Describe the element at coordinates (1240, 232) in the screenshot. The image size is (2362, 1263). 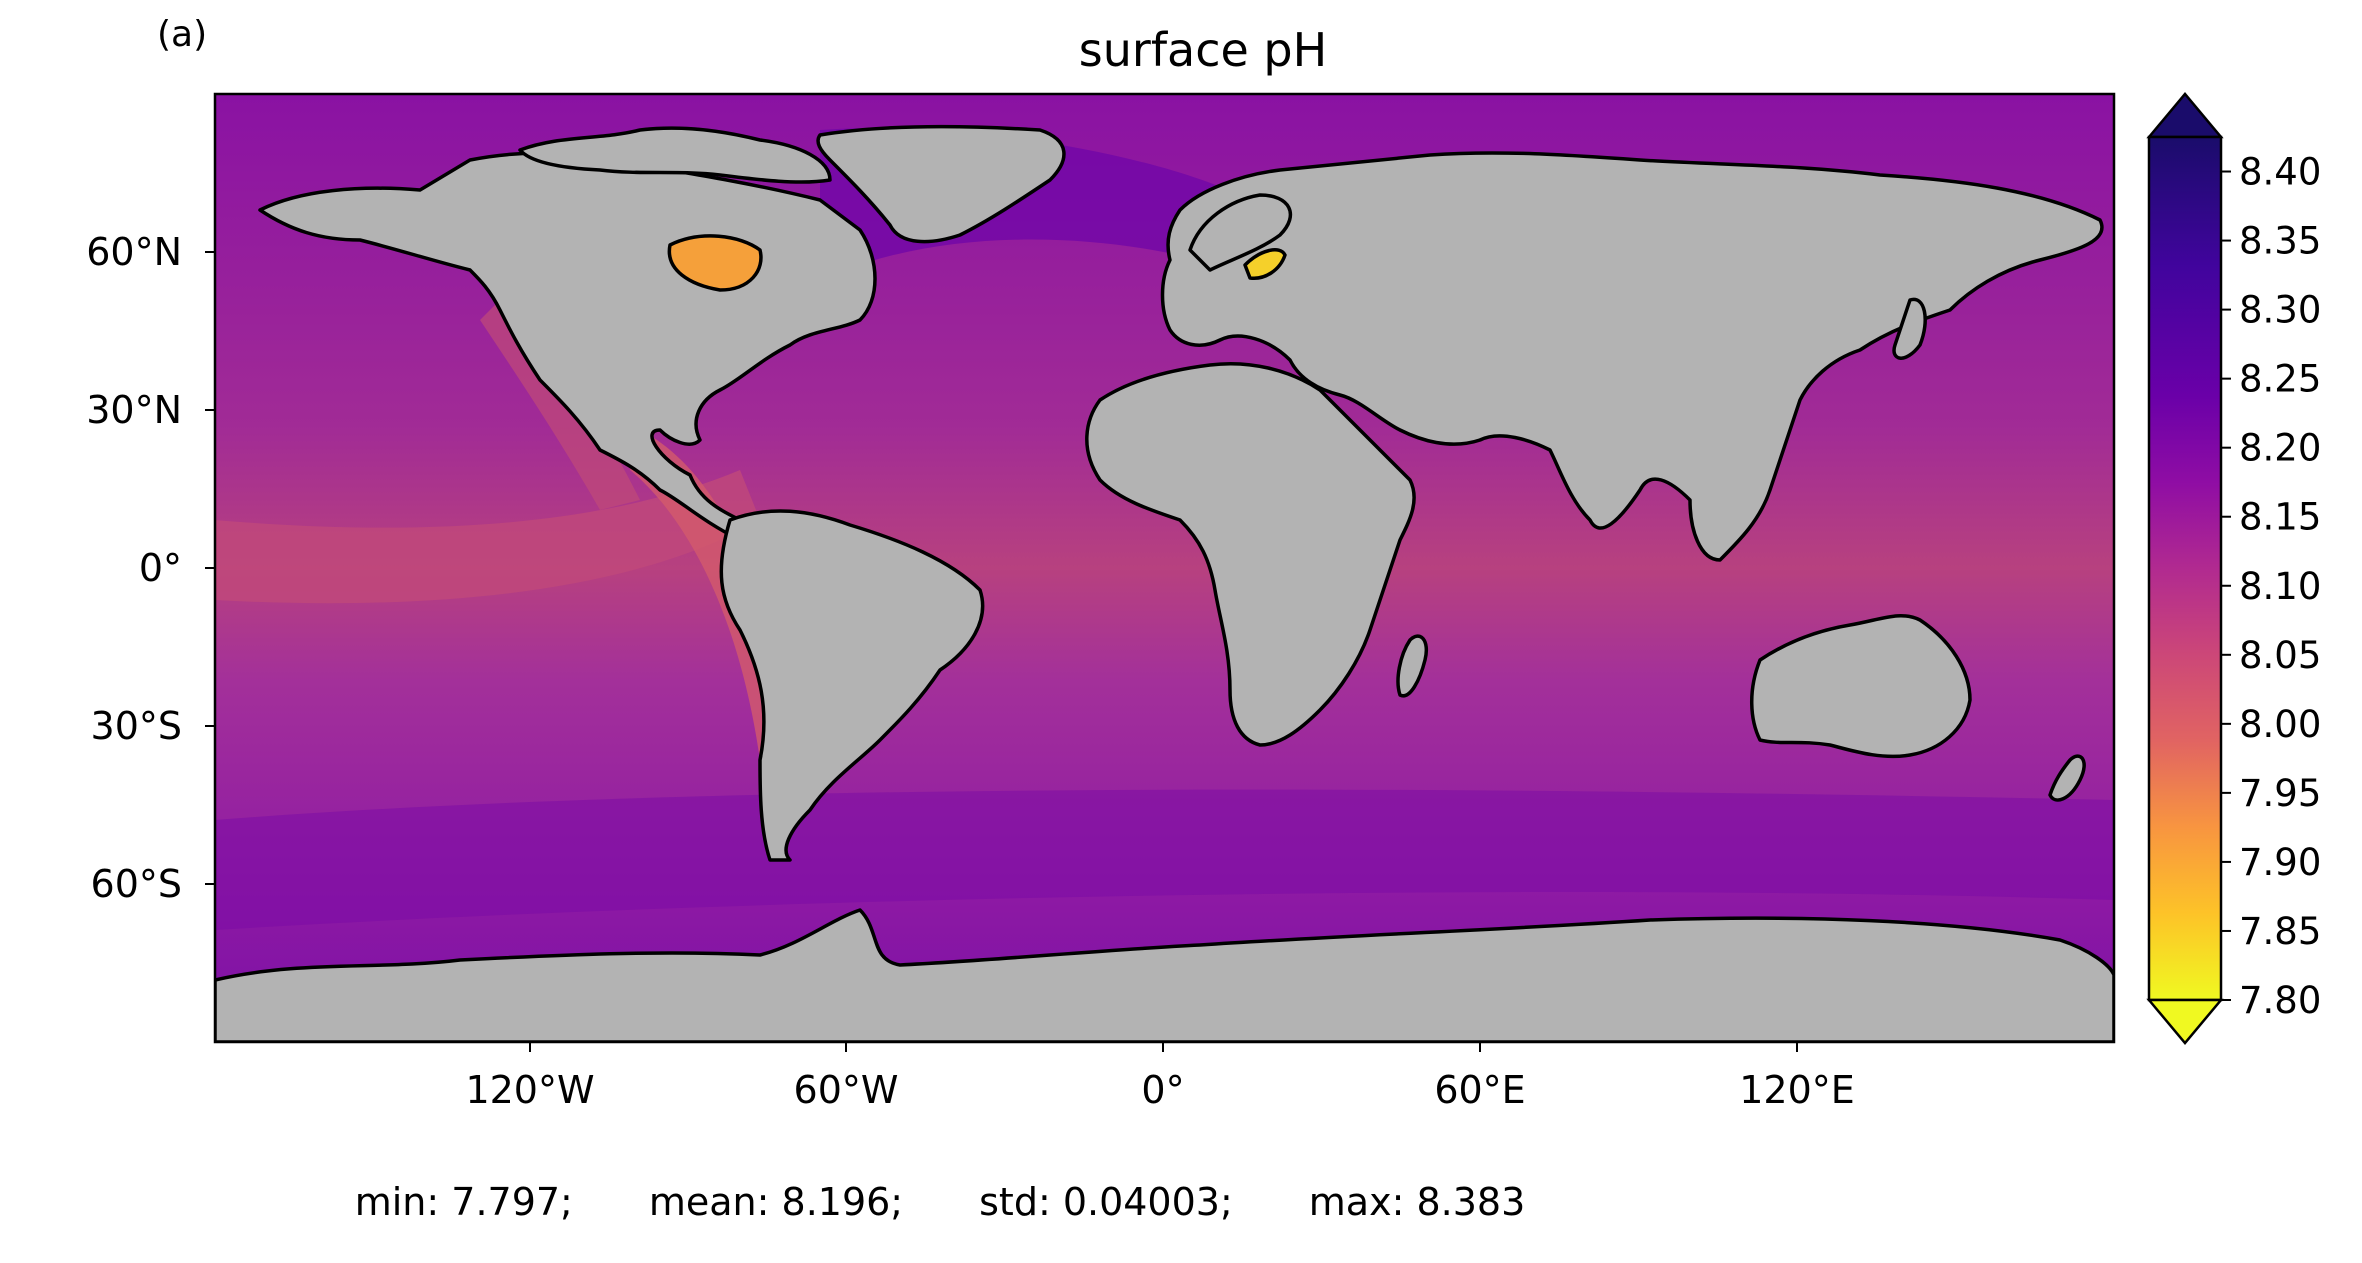
I see `scandinavia` at that location.